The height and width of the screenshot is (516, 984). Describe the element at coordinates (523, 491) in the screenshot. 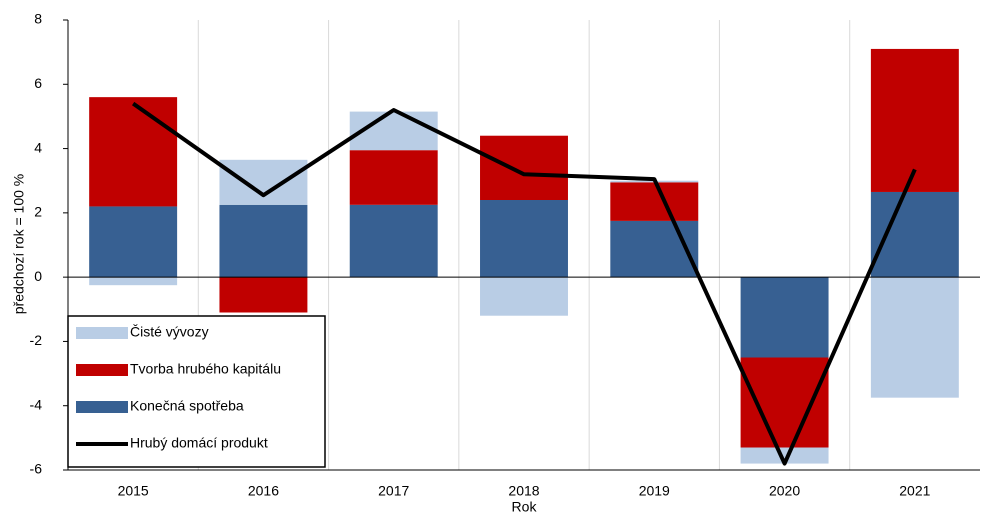

I see `x-tick-label: 2018` at that location.